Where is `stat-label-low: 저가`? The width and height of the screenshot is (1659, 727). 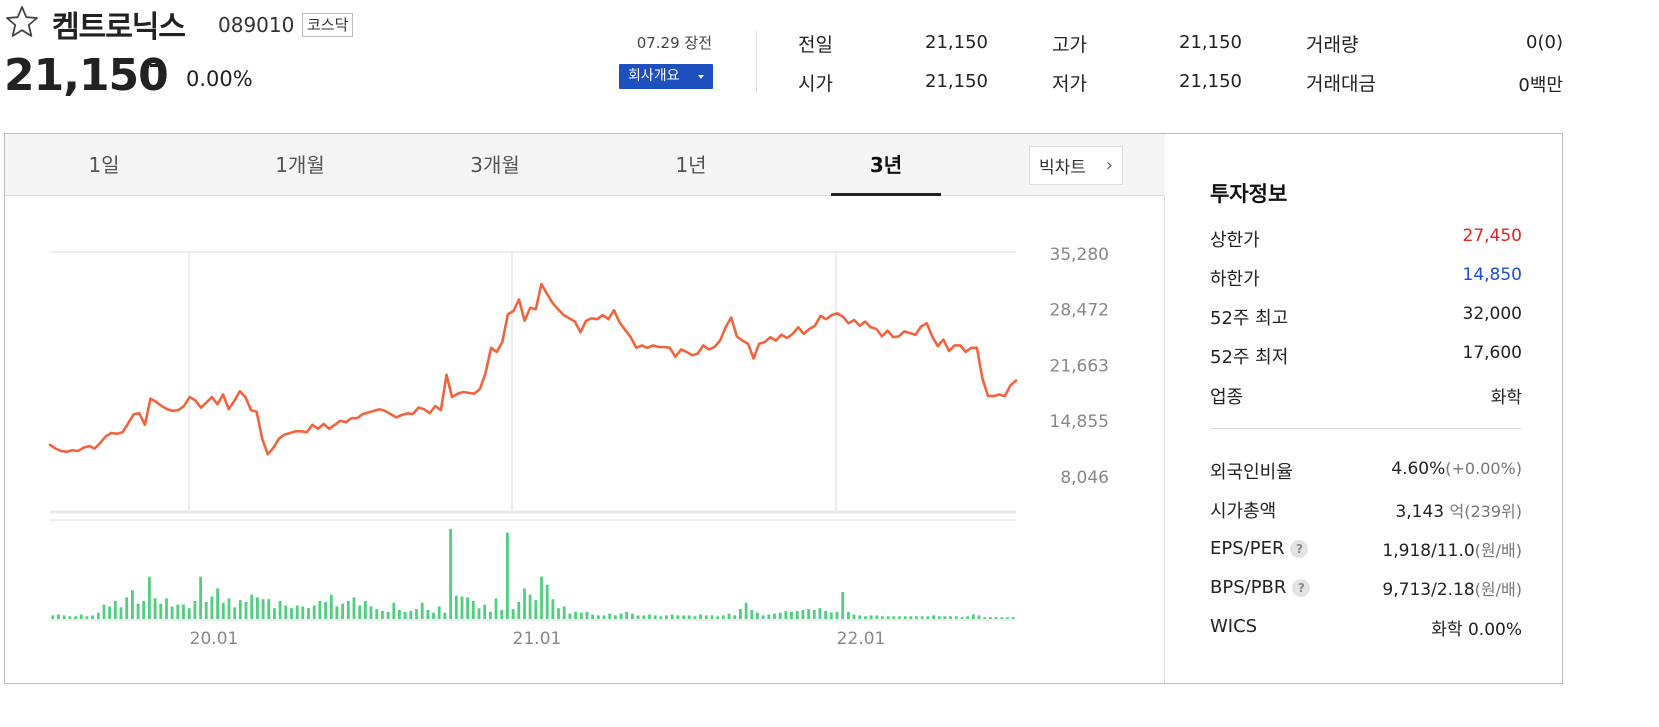 stat-label-low: 저가 is located at coordinates (1069, 84).